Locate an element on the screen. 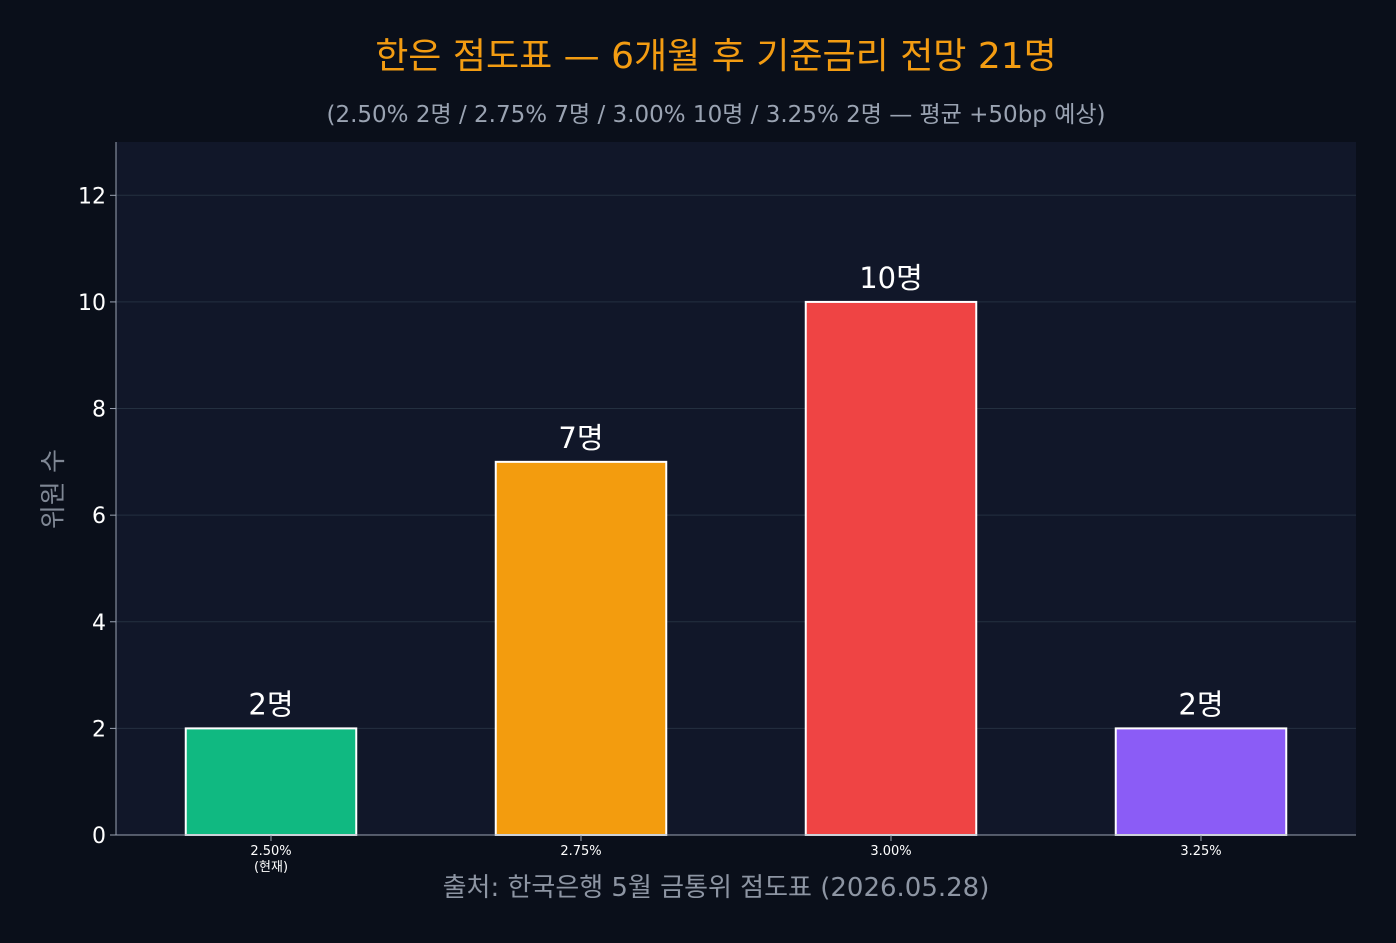  source-note: 출처: 한국은행 5월 금통위 점도표 (2026.05.28) is located at coordinates (716, 888).